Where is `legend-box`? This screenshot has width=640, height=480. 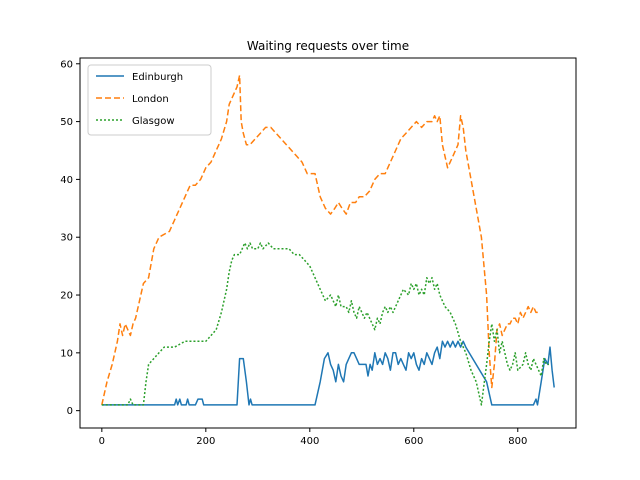
legend-box is located at coordinates (149, 100).